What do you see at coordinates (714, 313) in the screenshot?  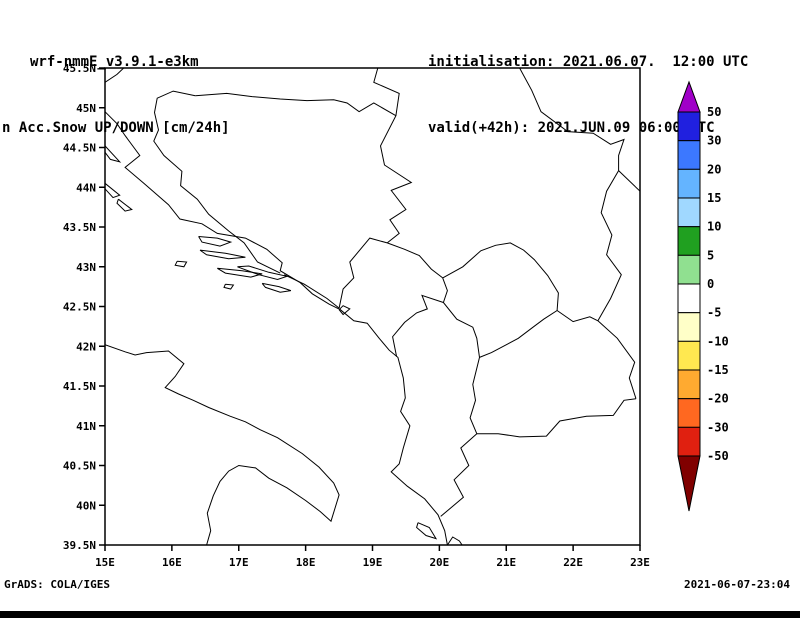 I see `colorbar-label: -5` at bounding box center [714, 313].